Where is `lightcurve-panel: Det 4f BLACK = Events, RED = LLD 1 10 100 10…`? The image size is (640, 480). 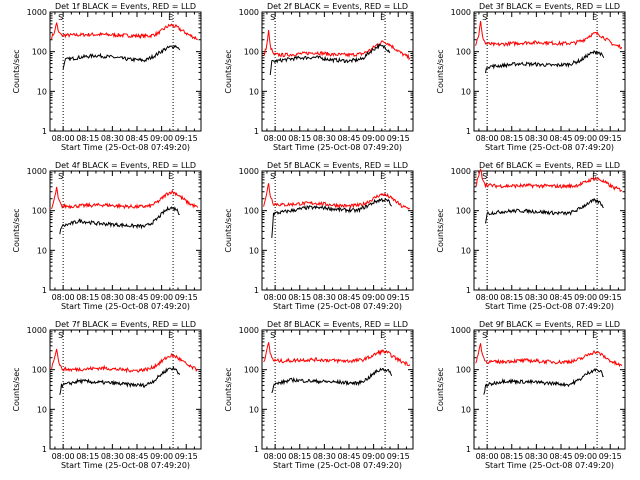
lightcurve-panel: Det 4f BLACK = Events, RED = LLD 1 10 100 10… is located at coordinates (107, 236).